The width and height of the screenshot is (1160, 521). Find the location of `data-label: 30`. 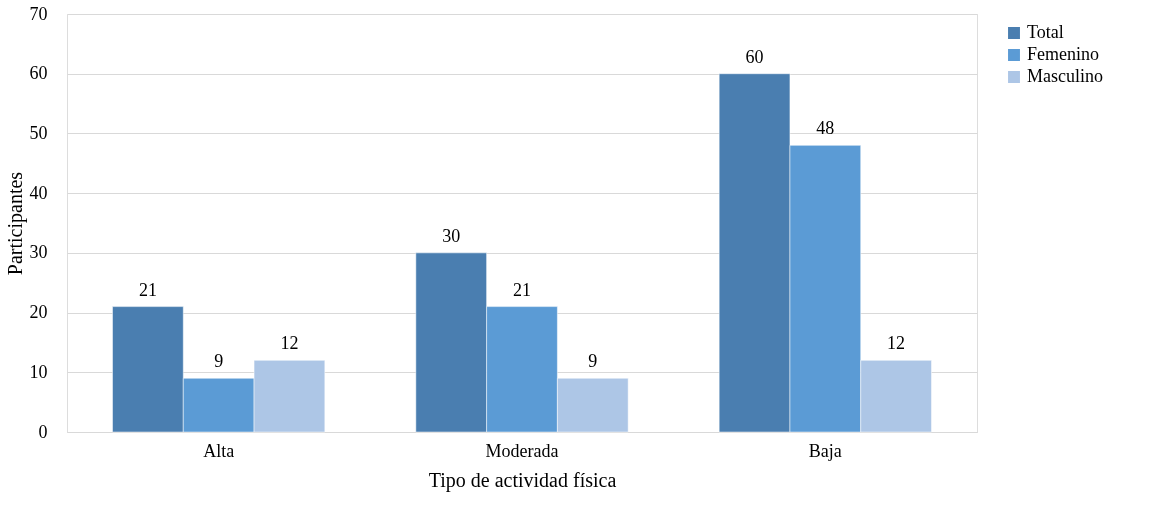

data-label: 30 is located at coordinates (451, 235).